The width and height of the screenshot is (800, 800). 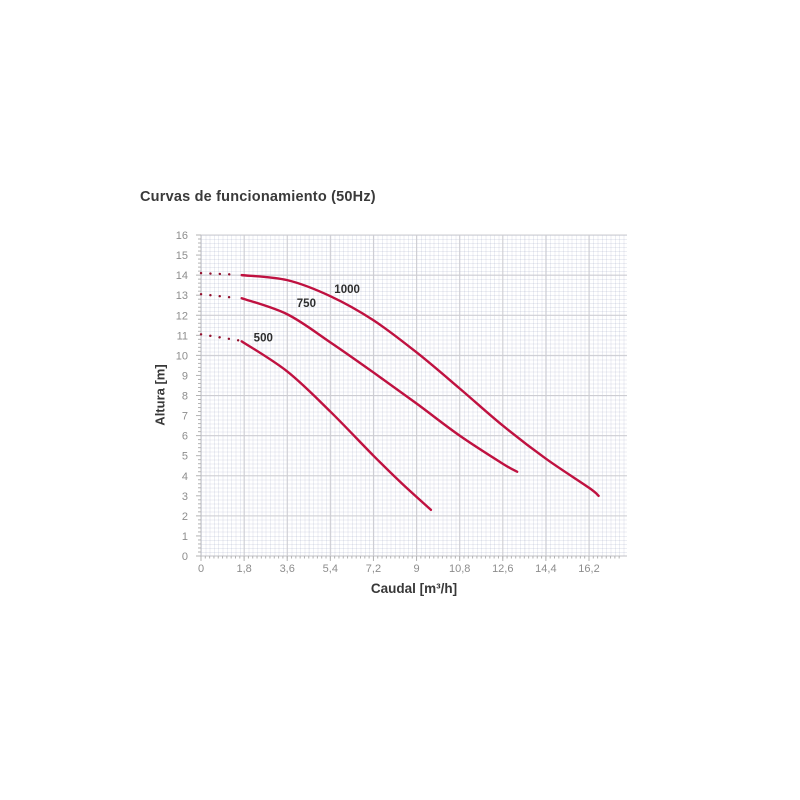 What do you see at coordinates (185, 517) in the screenshot?
I see `y-tick-label: 2` at bounding box center [185, 517].